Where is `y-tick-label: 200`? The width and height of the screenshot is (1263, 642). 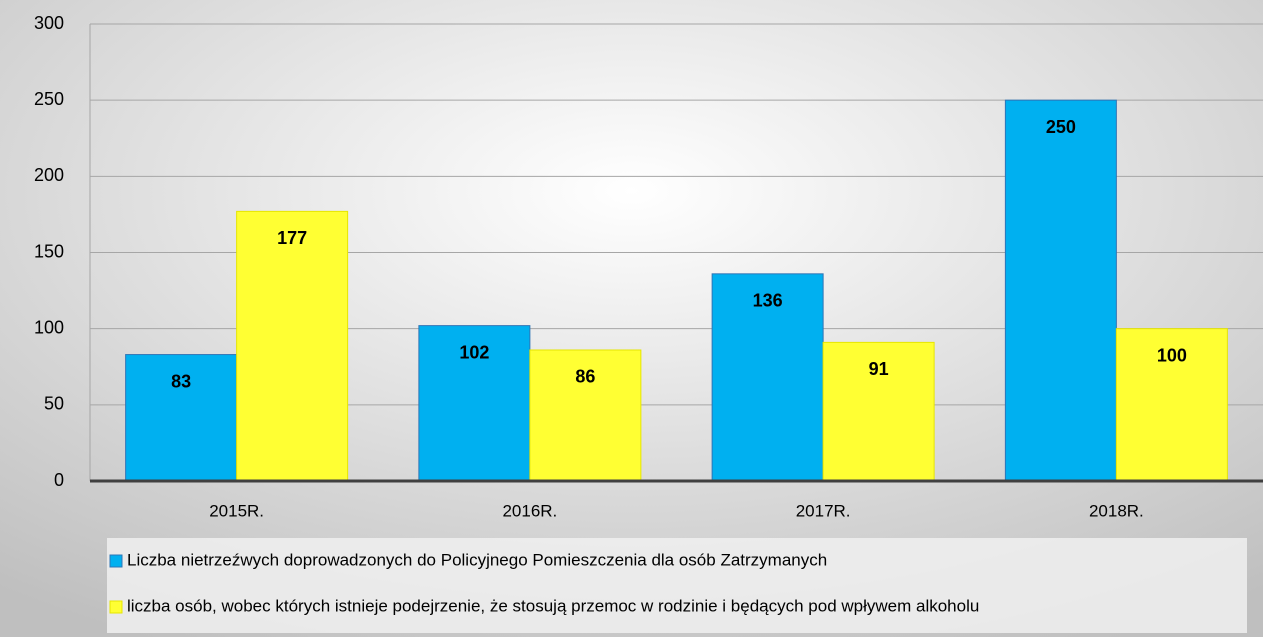
y-tick-label: 200 is located at coordinates (49, 175).